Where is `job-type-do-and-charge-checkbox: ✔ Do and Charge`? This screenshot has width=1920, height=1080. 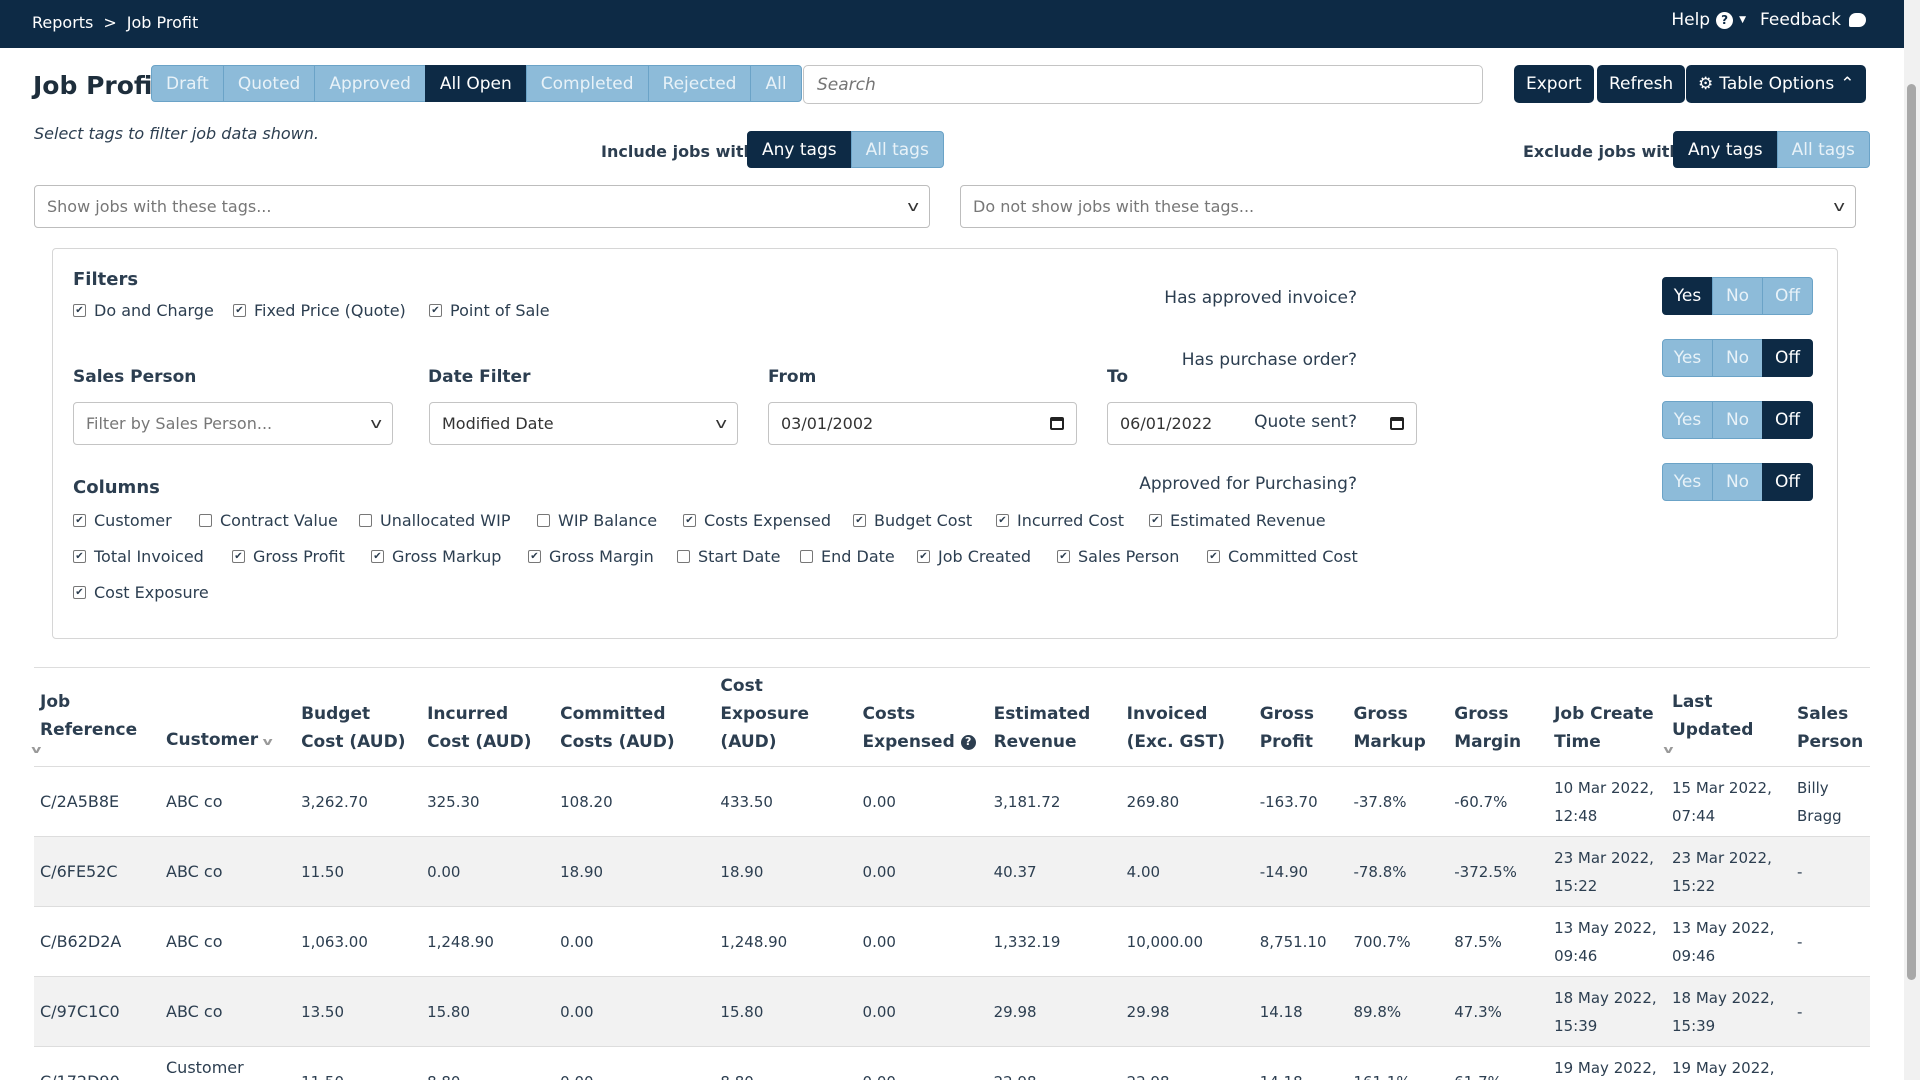 job-type-do-and-charge-checkbox: ✔ Do and Charge is located at coordinates (143, 310).